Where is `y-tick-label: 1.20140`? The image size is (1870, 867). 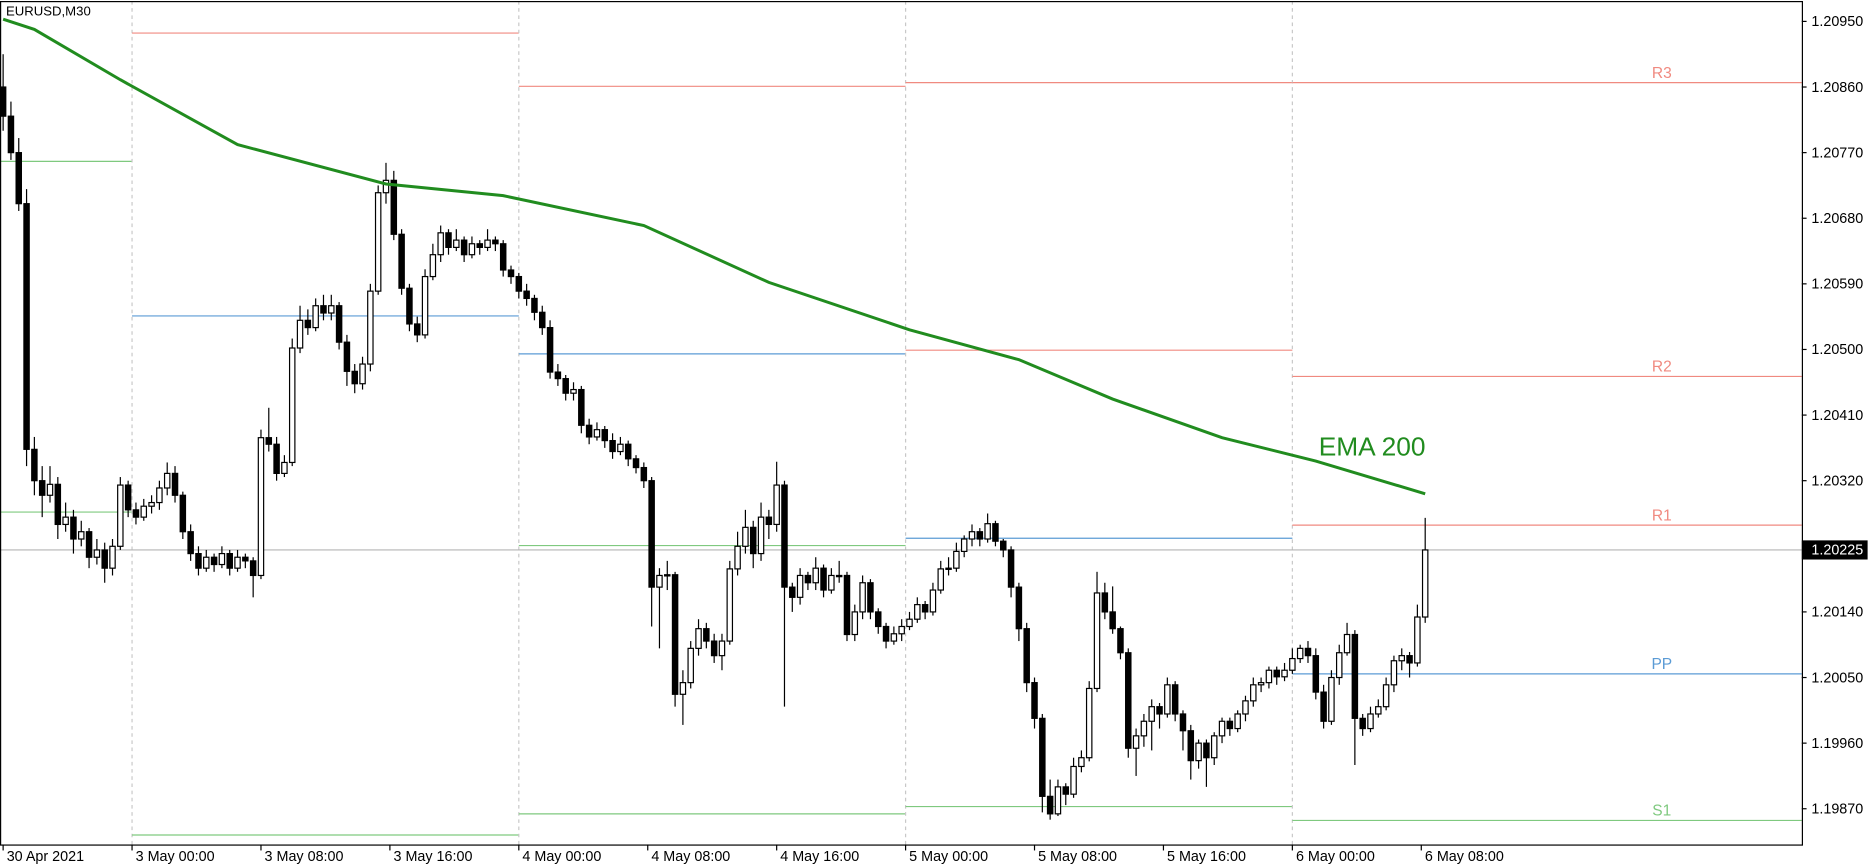
y-tick-label: 1.20140 is located at coordinates (1837, 613).